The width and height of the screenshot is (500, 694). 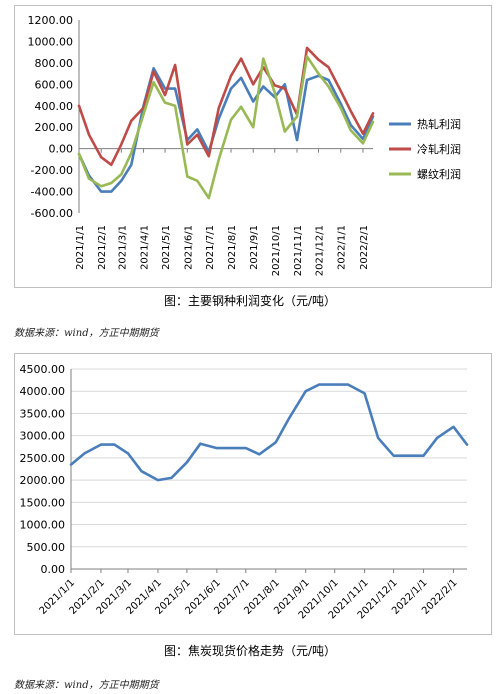 What do you see at coordinates (52, 170) in the screenshot?
I see `chart1-ytick-label: -200.00` at bounding box center [52, 170].